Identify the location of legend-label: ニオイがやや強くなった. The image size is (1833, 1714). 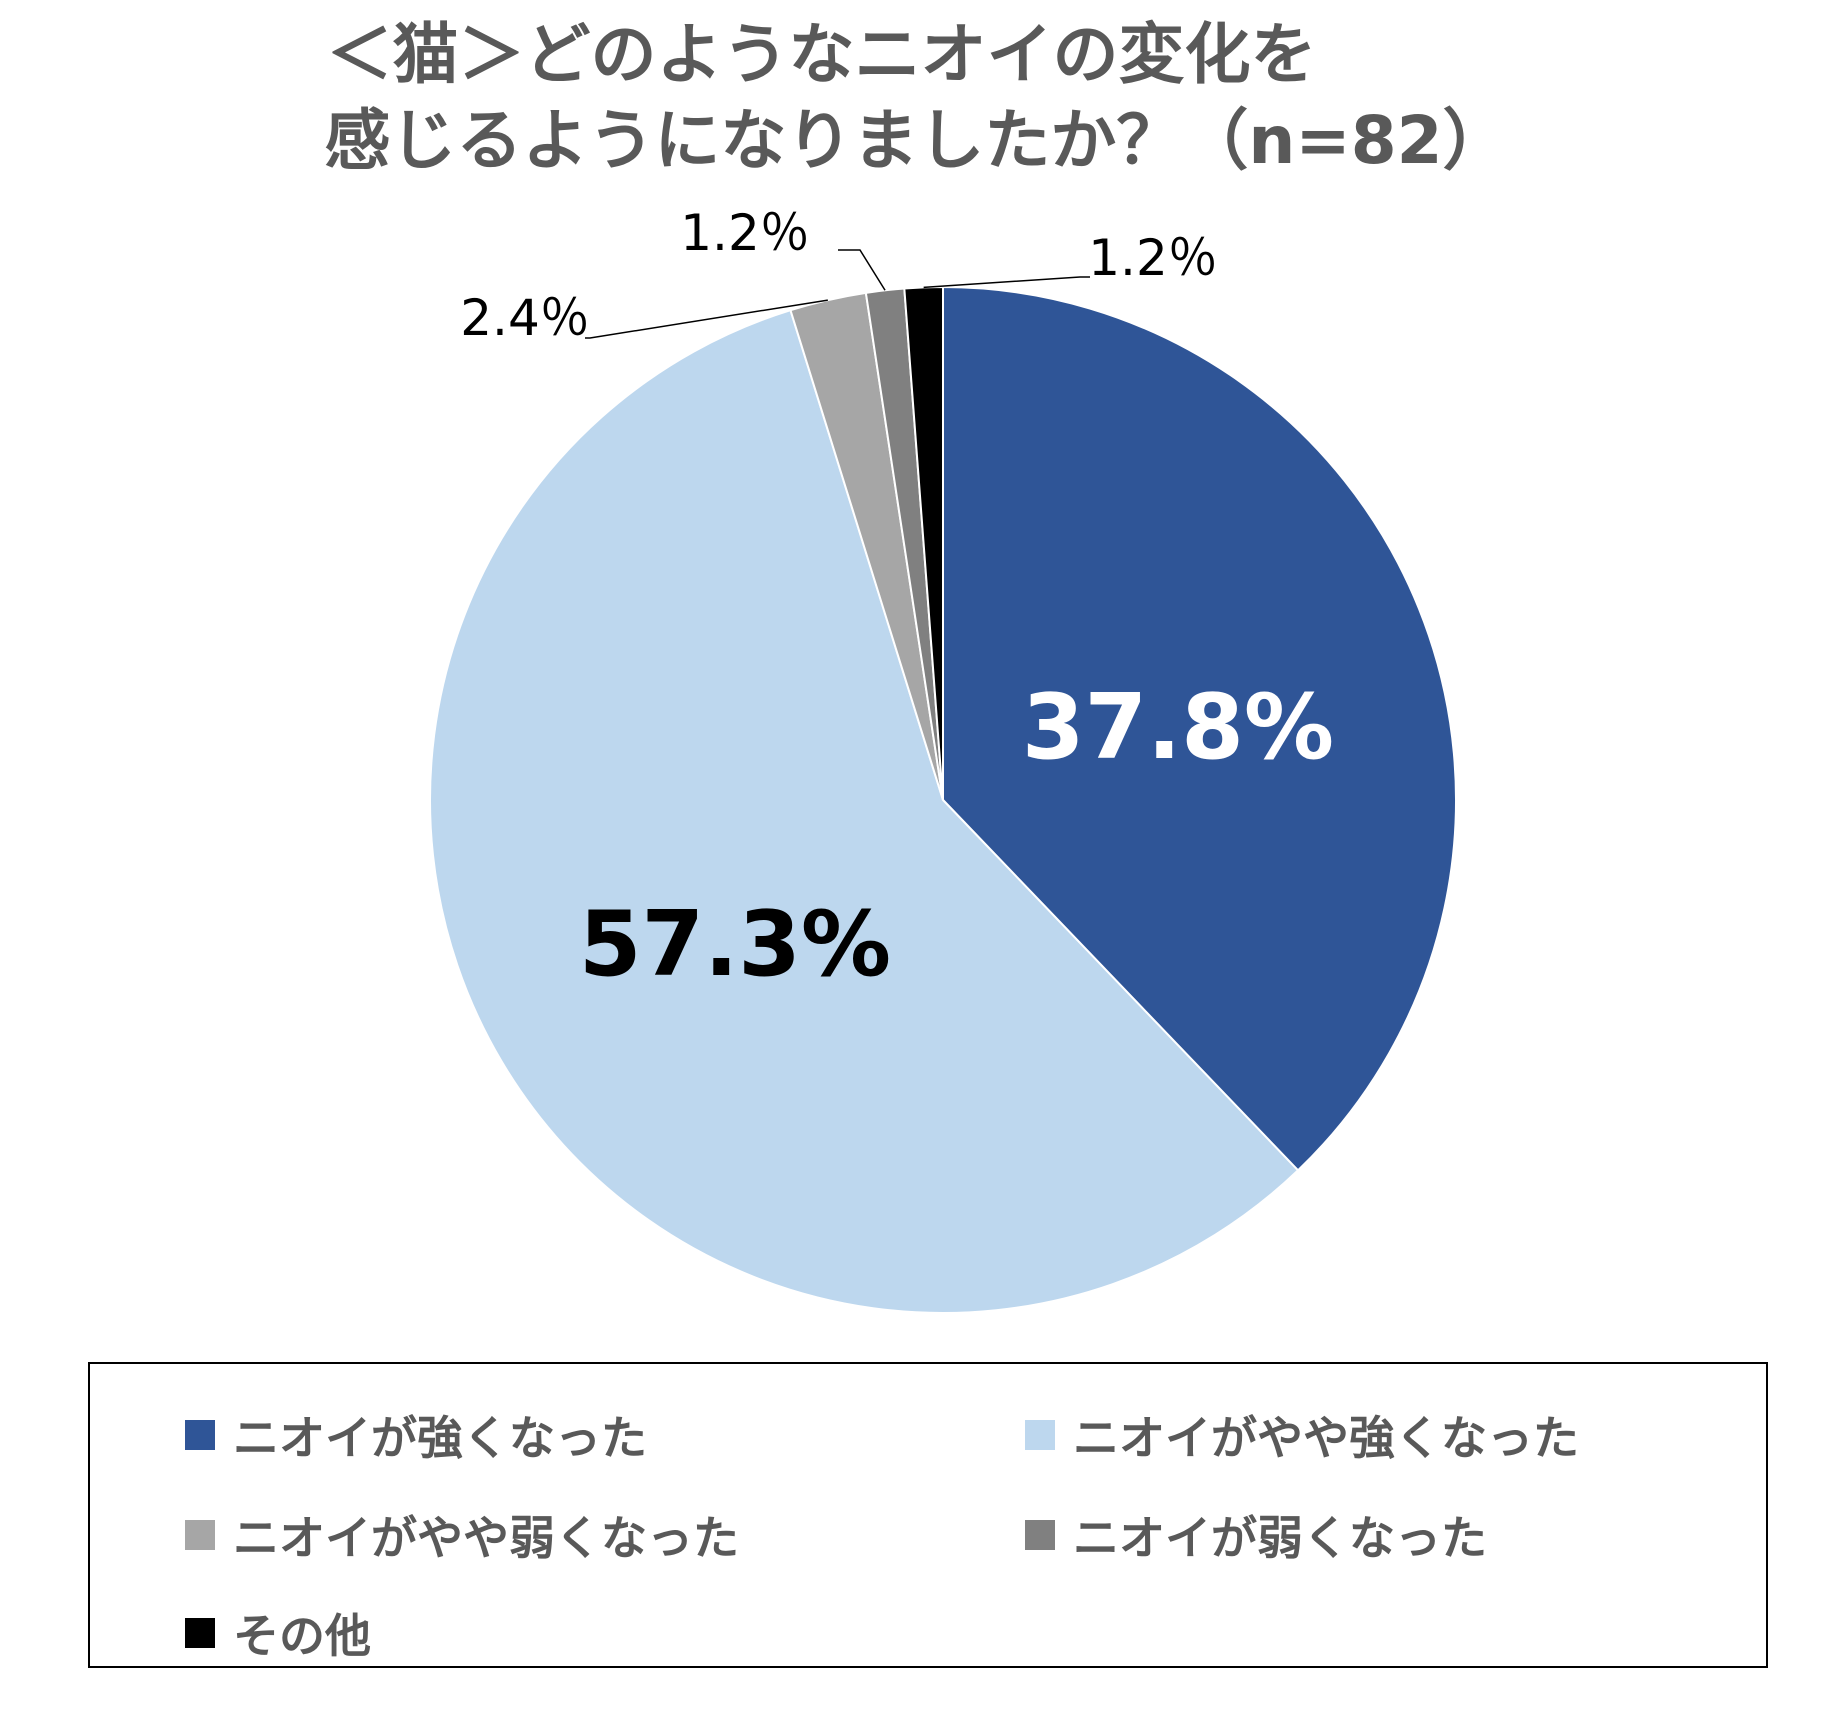
(1326, 1438).